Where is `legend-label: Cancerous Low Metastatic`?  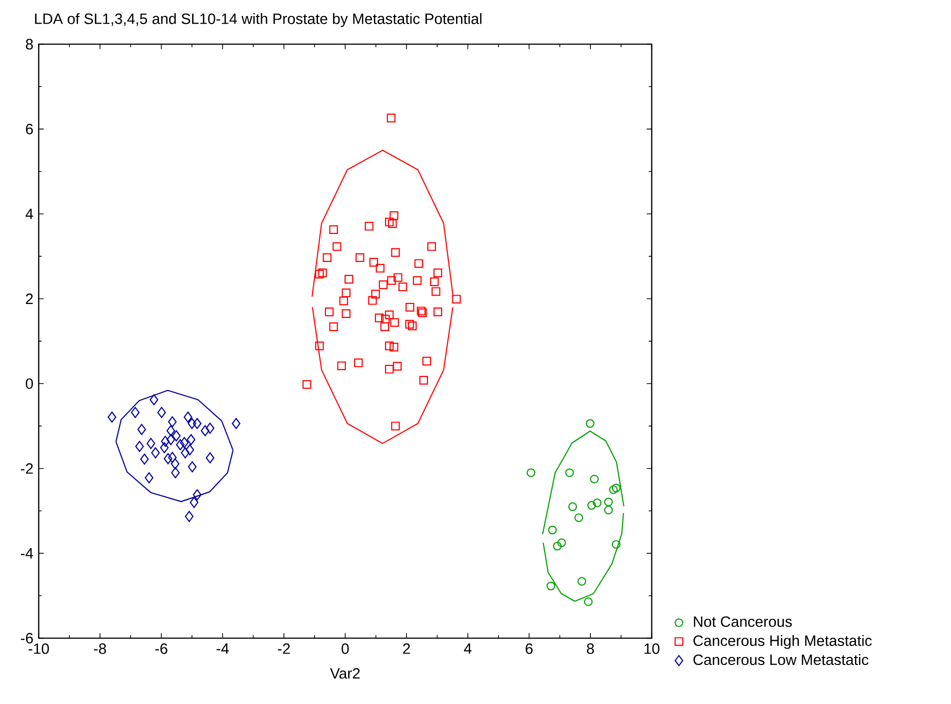 legend-label: Cancerous Low Metastatic is located at coordinates (780, 660).